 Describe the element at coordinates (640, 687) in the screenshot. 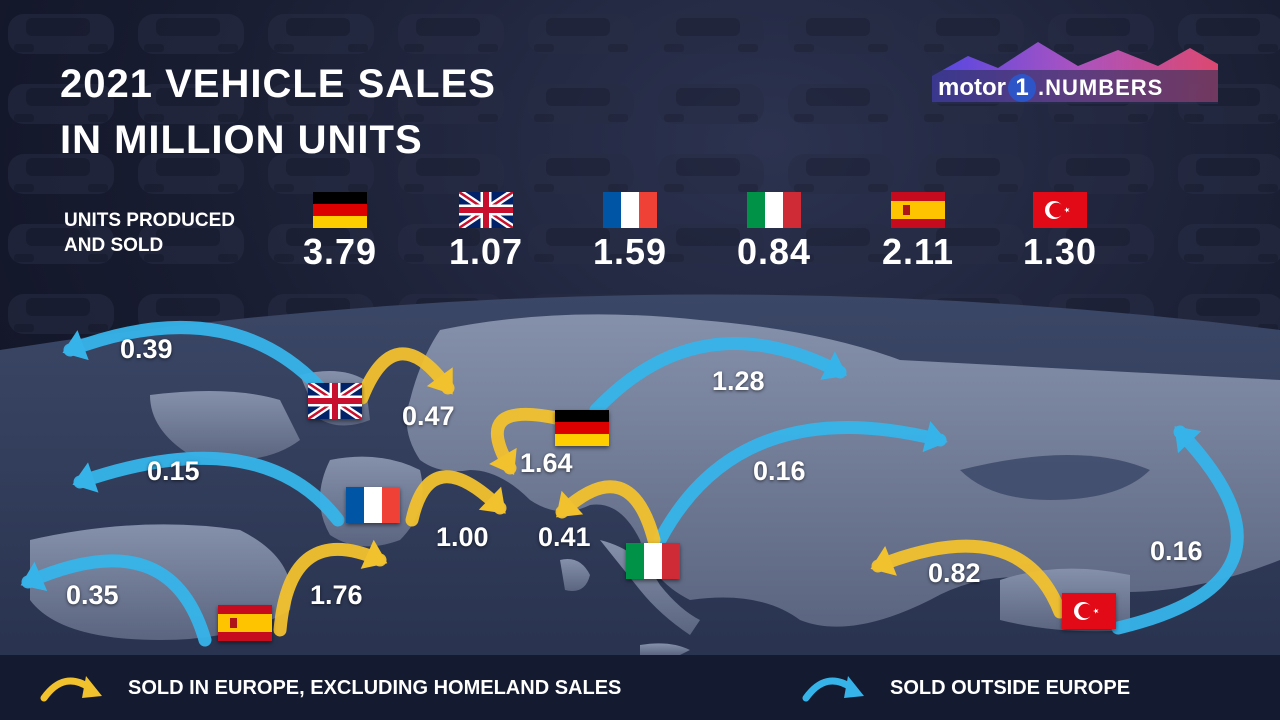

I see `legend-bar` at that location.